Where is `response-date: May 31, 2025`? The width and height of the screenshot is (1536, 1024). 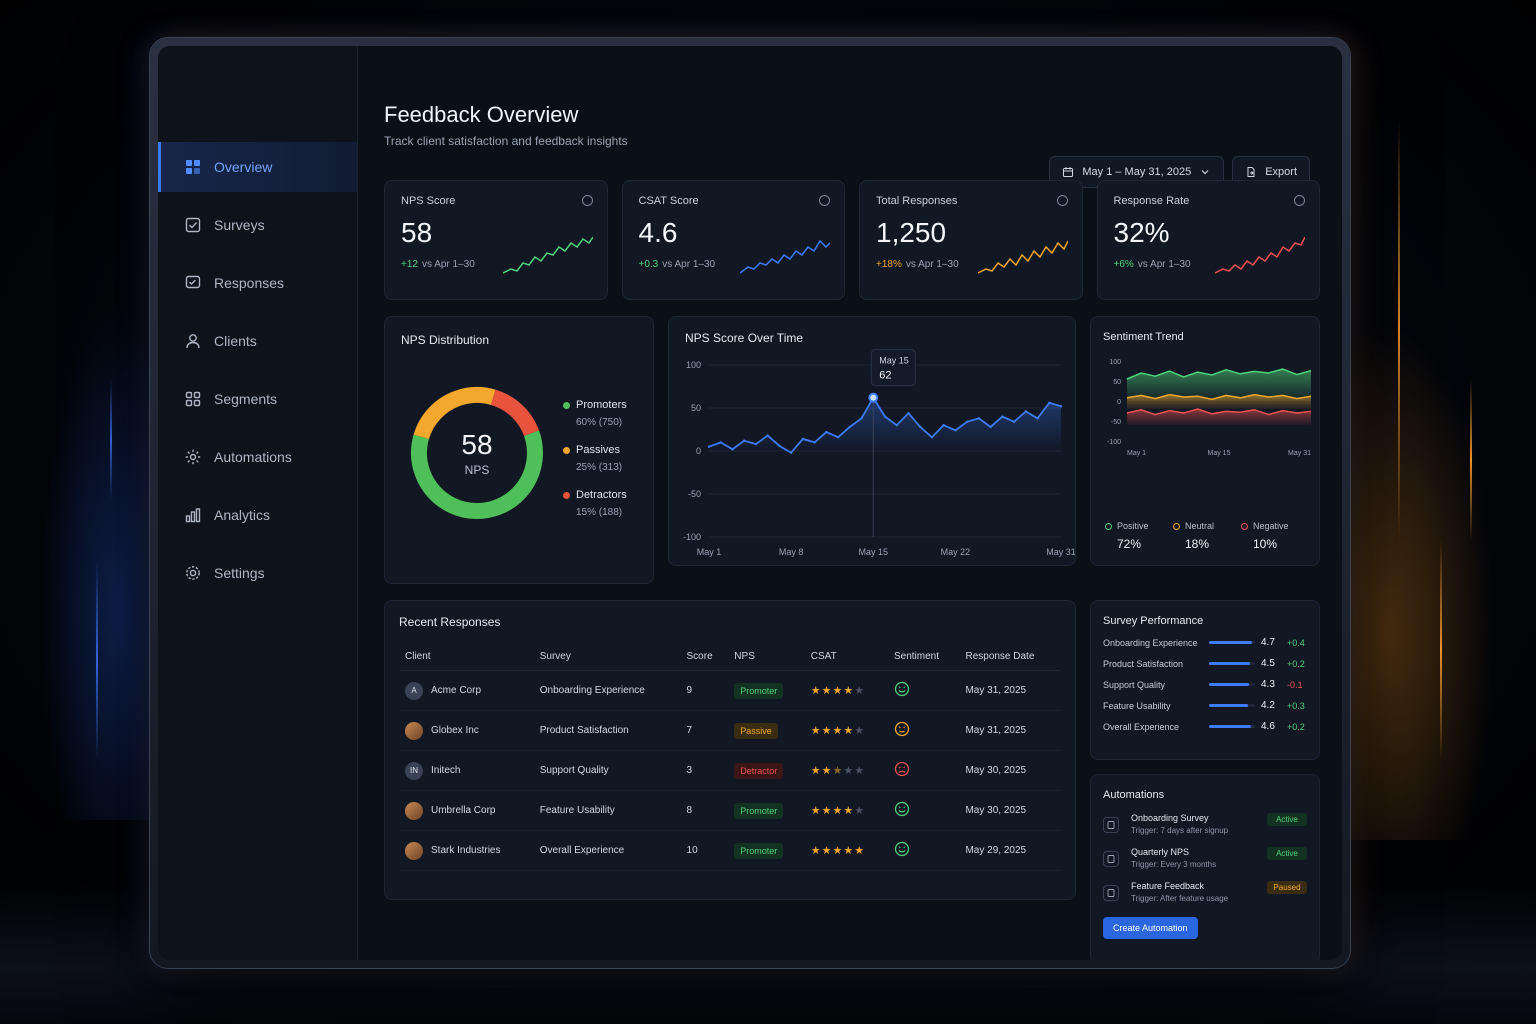
response-date: May 31, 2025 is located at coordinates (1010, 730).